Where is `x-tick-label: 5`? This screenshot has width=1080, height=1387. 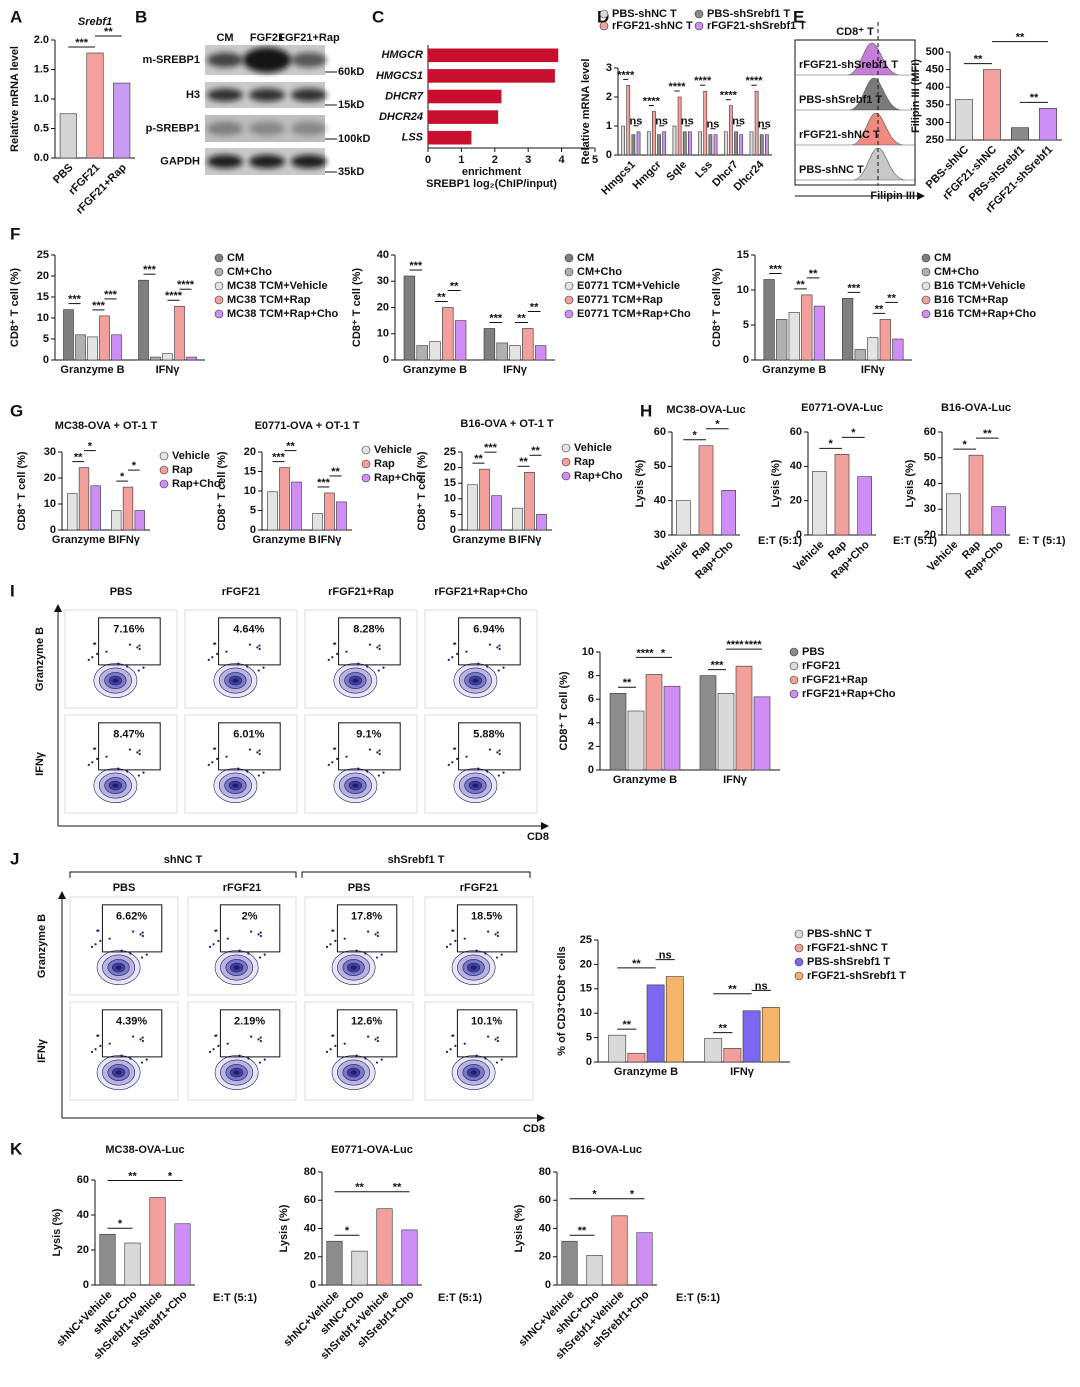
x-tick-label: 5 is located at coordinates (595, 160).